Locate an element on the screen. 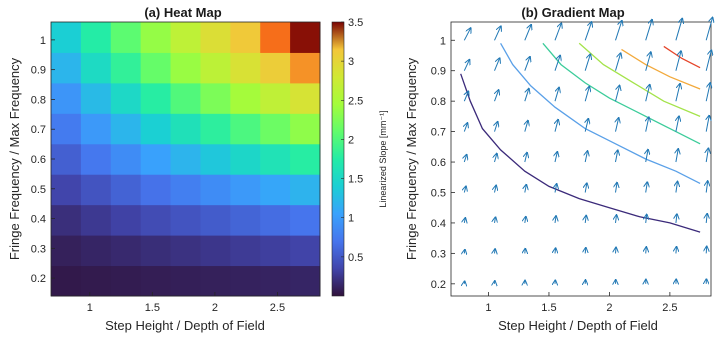 This screenshot has height=341, width=716. heatmap-y-ticks: 0.2 0.3 0.4 0.5 0.6 0.7 0.8 0.9 1 is located at coordinates (43, 160).